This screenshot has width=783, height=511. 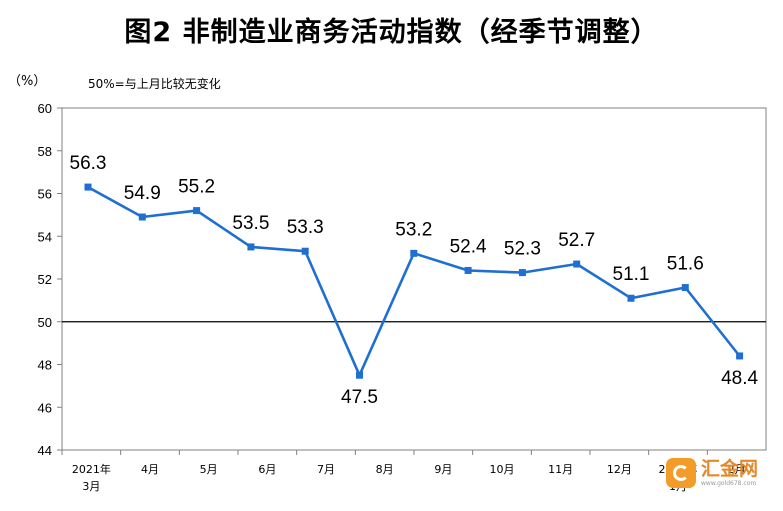 I want to click on y-tick-label: 44, so click(x=45, y=450).